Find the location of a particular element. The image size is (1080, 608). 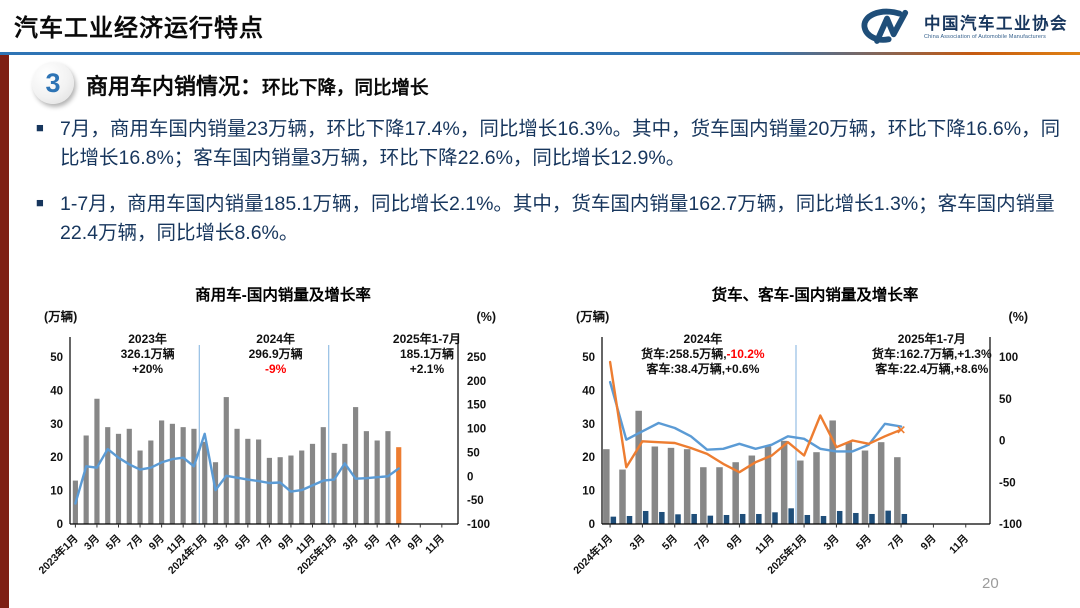

svg-text: 2023年1月 is located at coordinates (58, 554).